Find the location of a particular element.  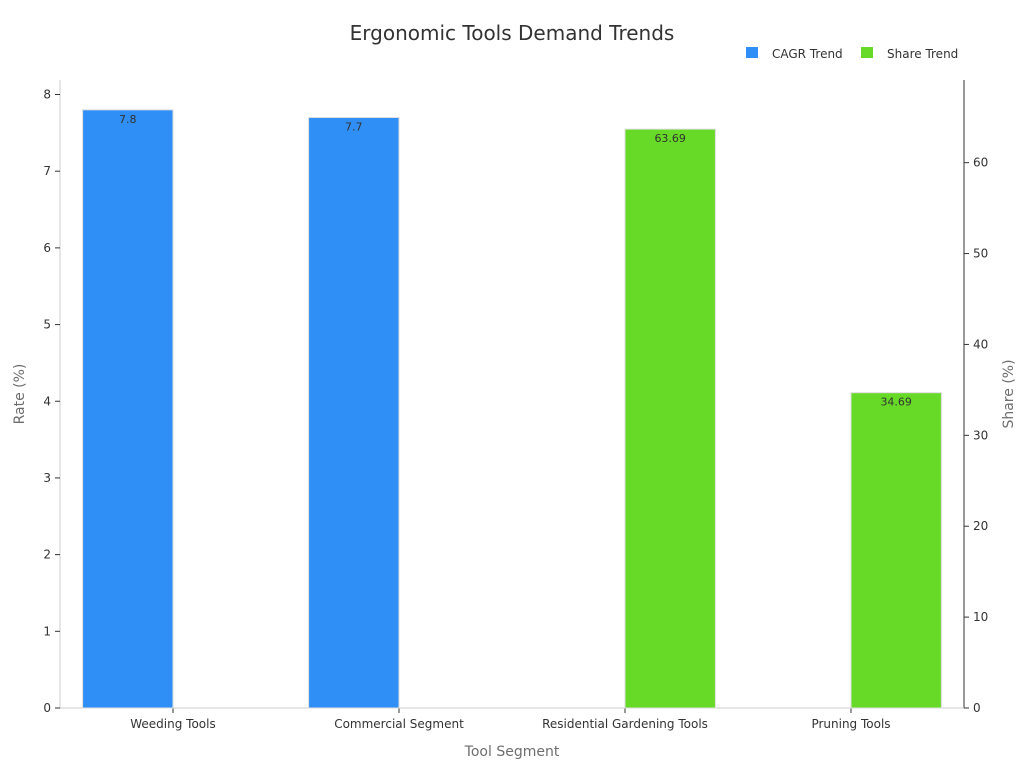

data-label: 34.69 is located at coordinates (896, 402).